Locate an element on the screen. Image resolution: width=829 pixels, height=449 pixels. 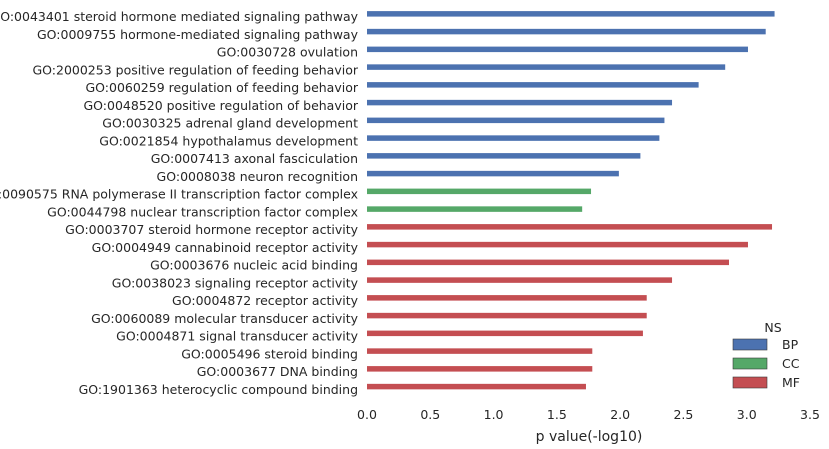
category-label: GO:0060089 molecular transducer activity is located at coordinates (225, 318).